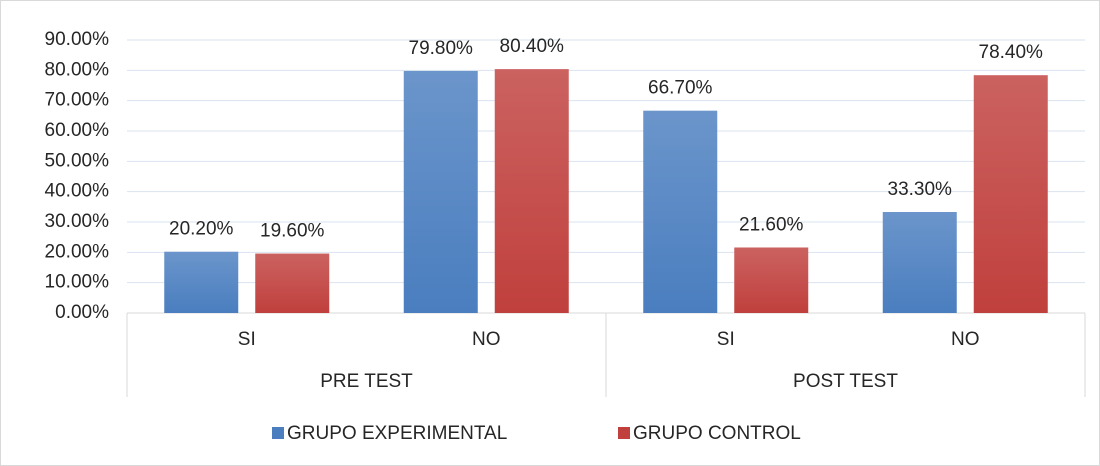  I want to click on y-tick-label: 30.00%, so click(77, 221).